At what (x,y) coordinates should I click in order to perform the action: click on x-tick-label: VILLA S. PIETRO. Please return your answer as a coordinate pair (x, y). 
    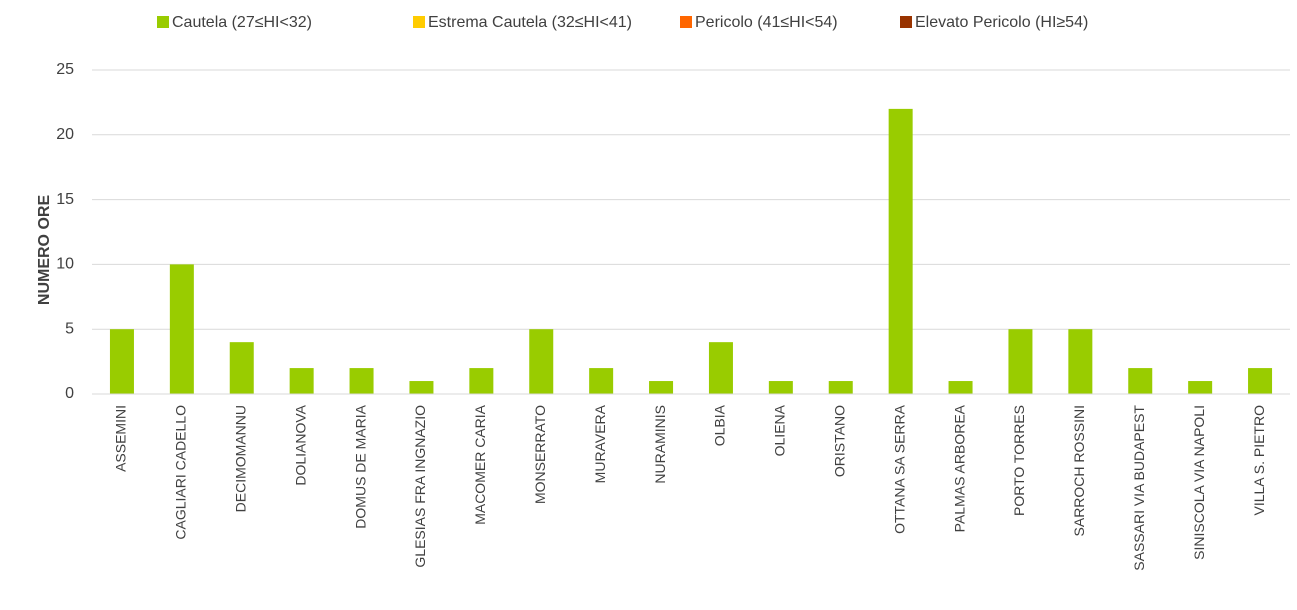
    Looking at the image, I should click on (1259, 460).